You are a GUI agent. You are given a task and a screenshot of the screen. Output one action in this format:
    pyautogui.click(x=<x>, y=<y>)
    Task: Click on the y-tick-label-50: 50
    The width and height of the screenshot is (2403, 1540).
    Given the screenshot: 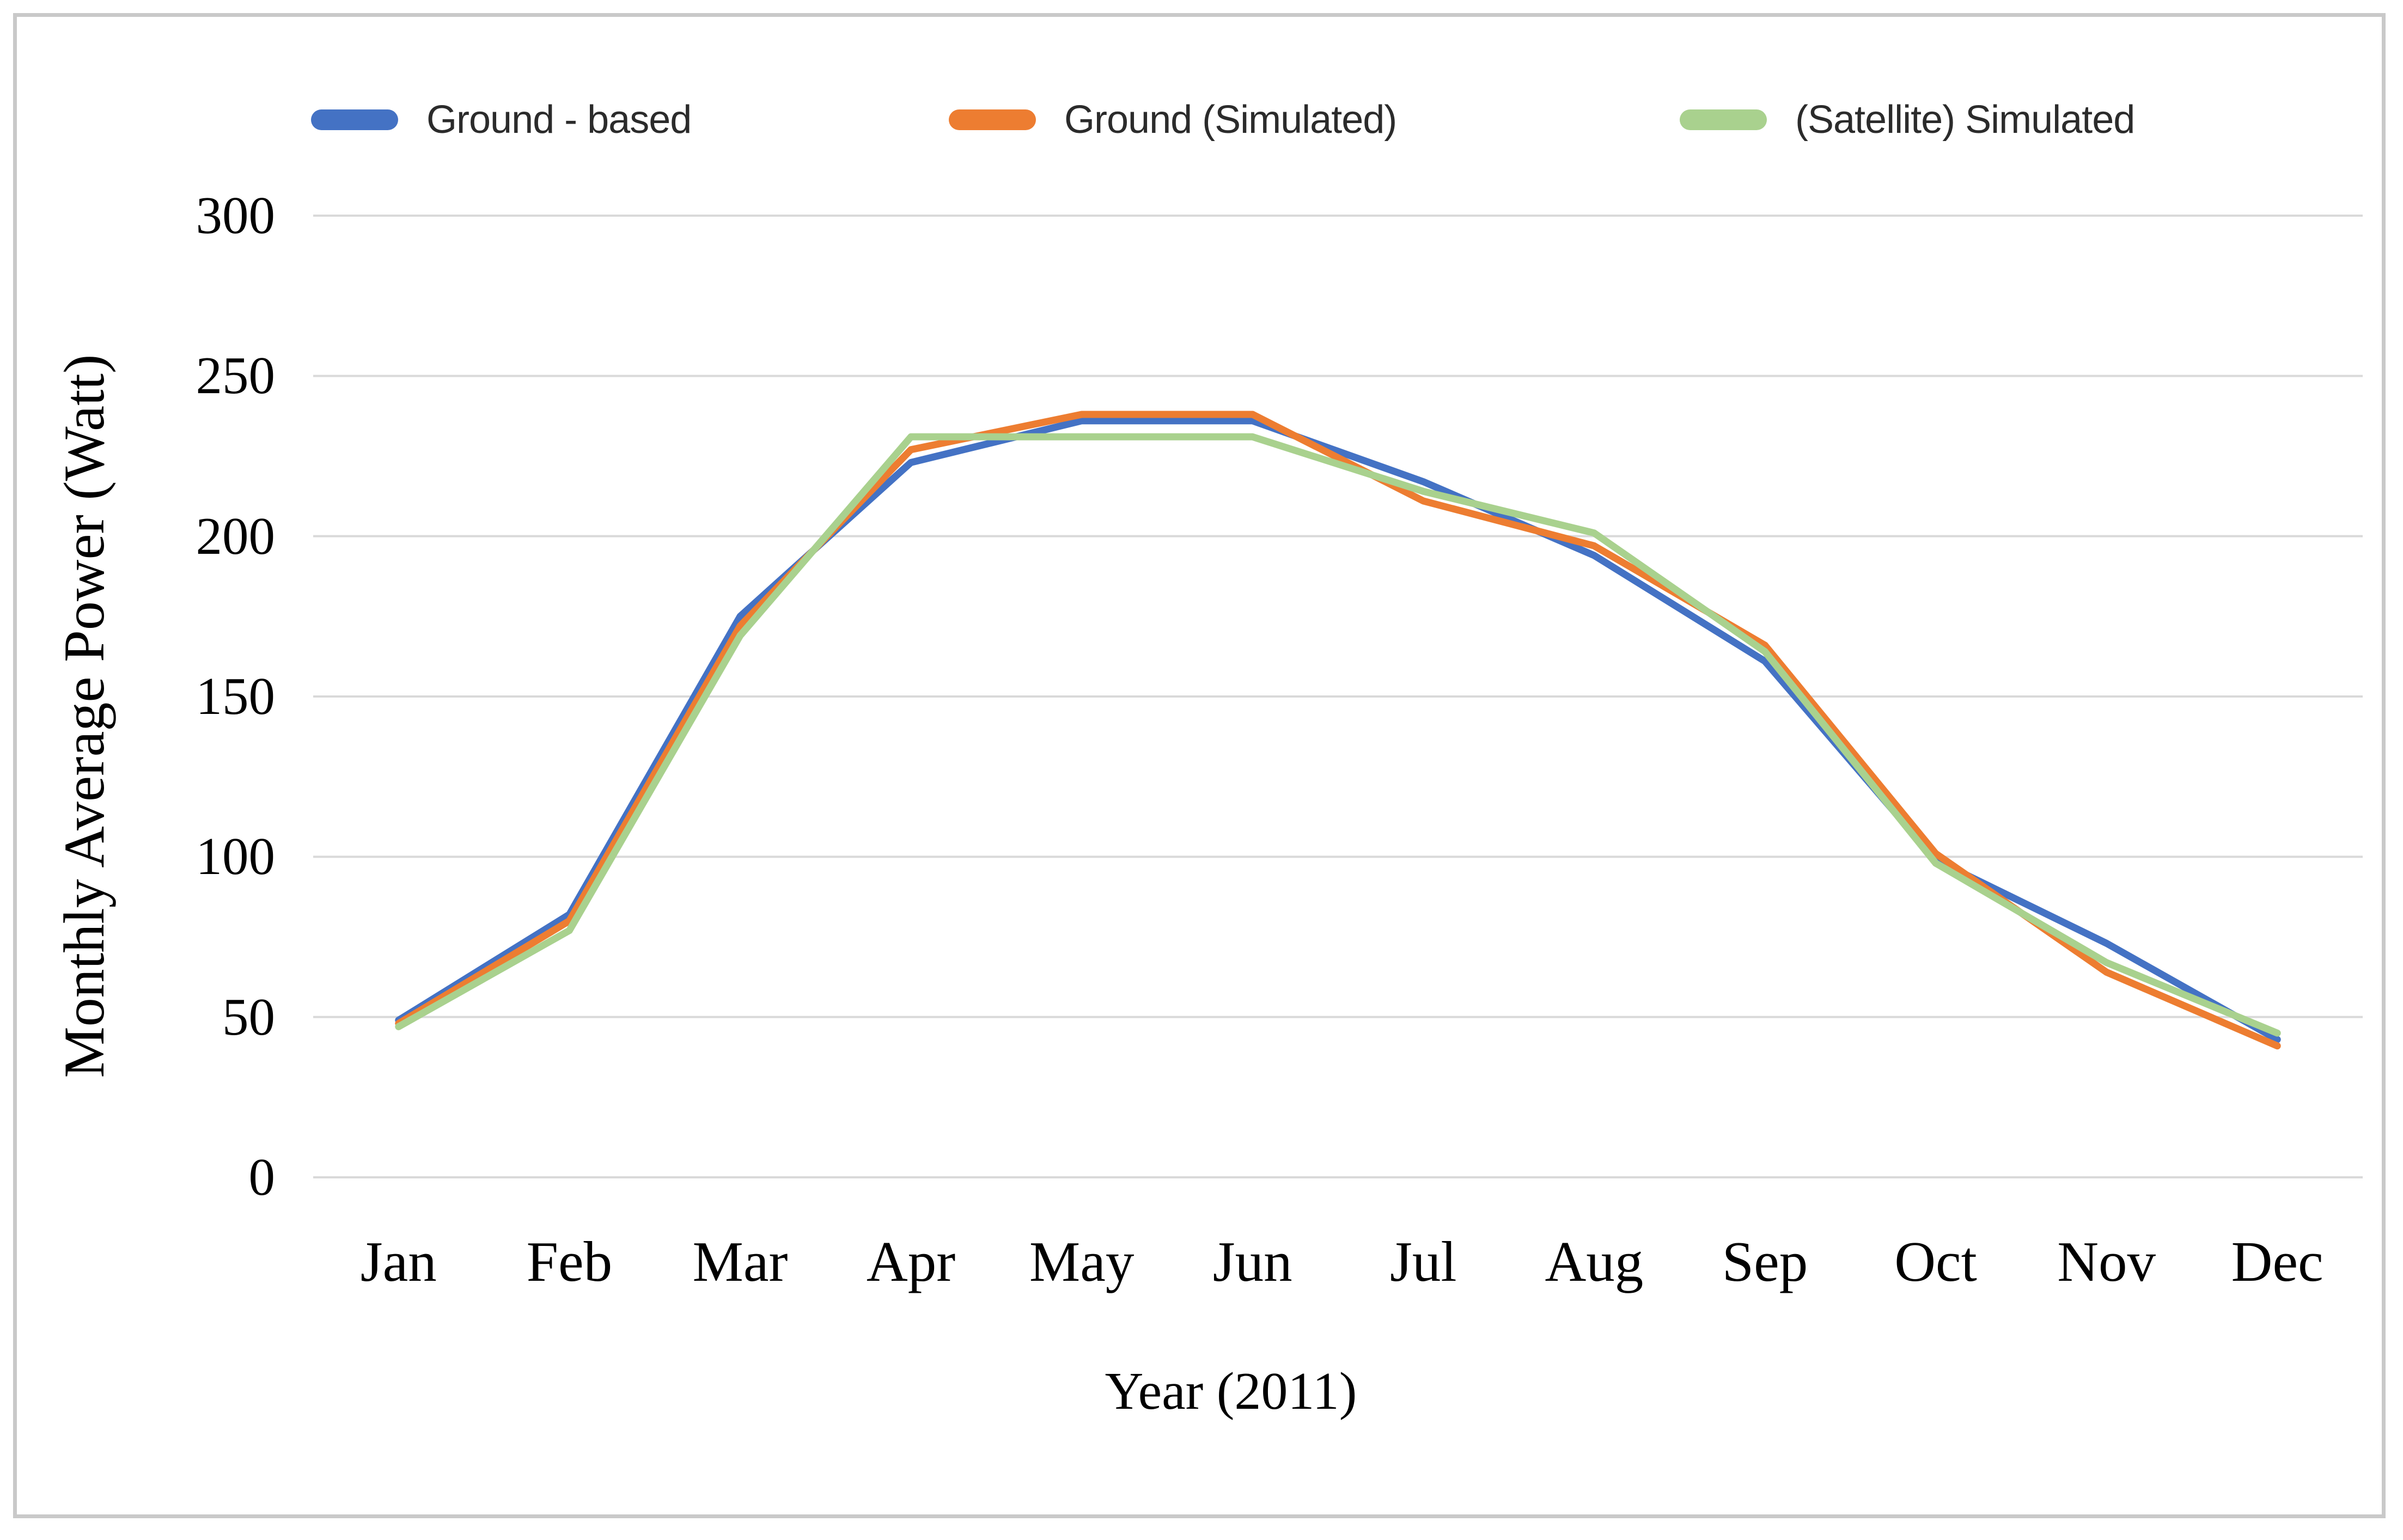 What is the action you would take?
    pyautogui.click(x=248, y=1017)
    